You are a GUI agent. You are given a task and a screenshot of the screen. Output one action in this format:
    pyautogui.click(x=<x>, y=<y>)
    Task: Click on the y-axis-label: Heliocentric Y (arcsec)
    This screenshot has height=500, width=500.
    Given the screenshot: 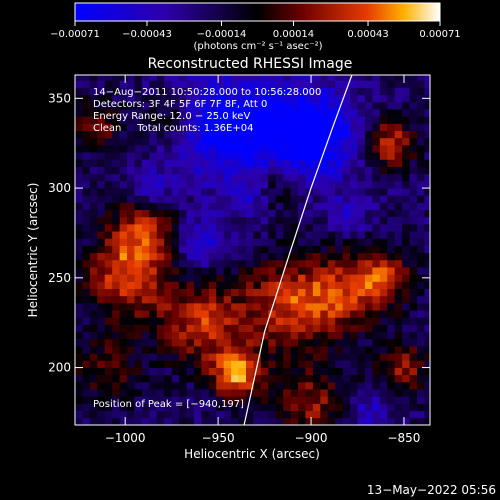 What is the action you would take?
    pyautogui.click(x=33, y=250)
    